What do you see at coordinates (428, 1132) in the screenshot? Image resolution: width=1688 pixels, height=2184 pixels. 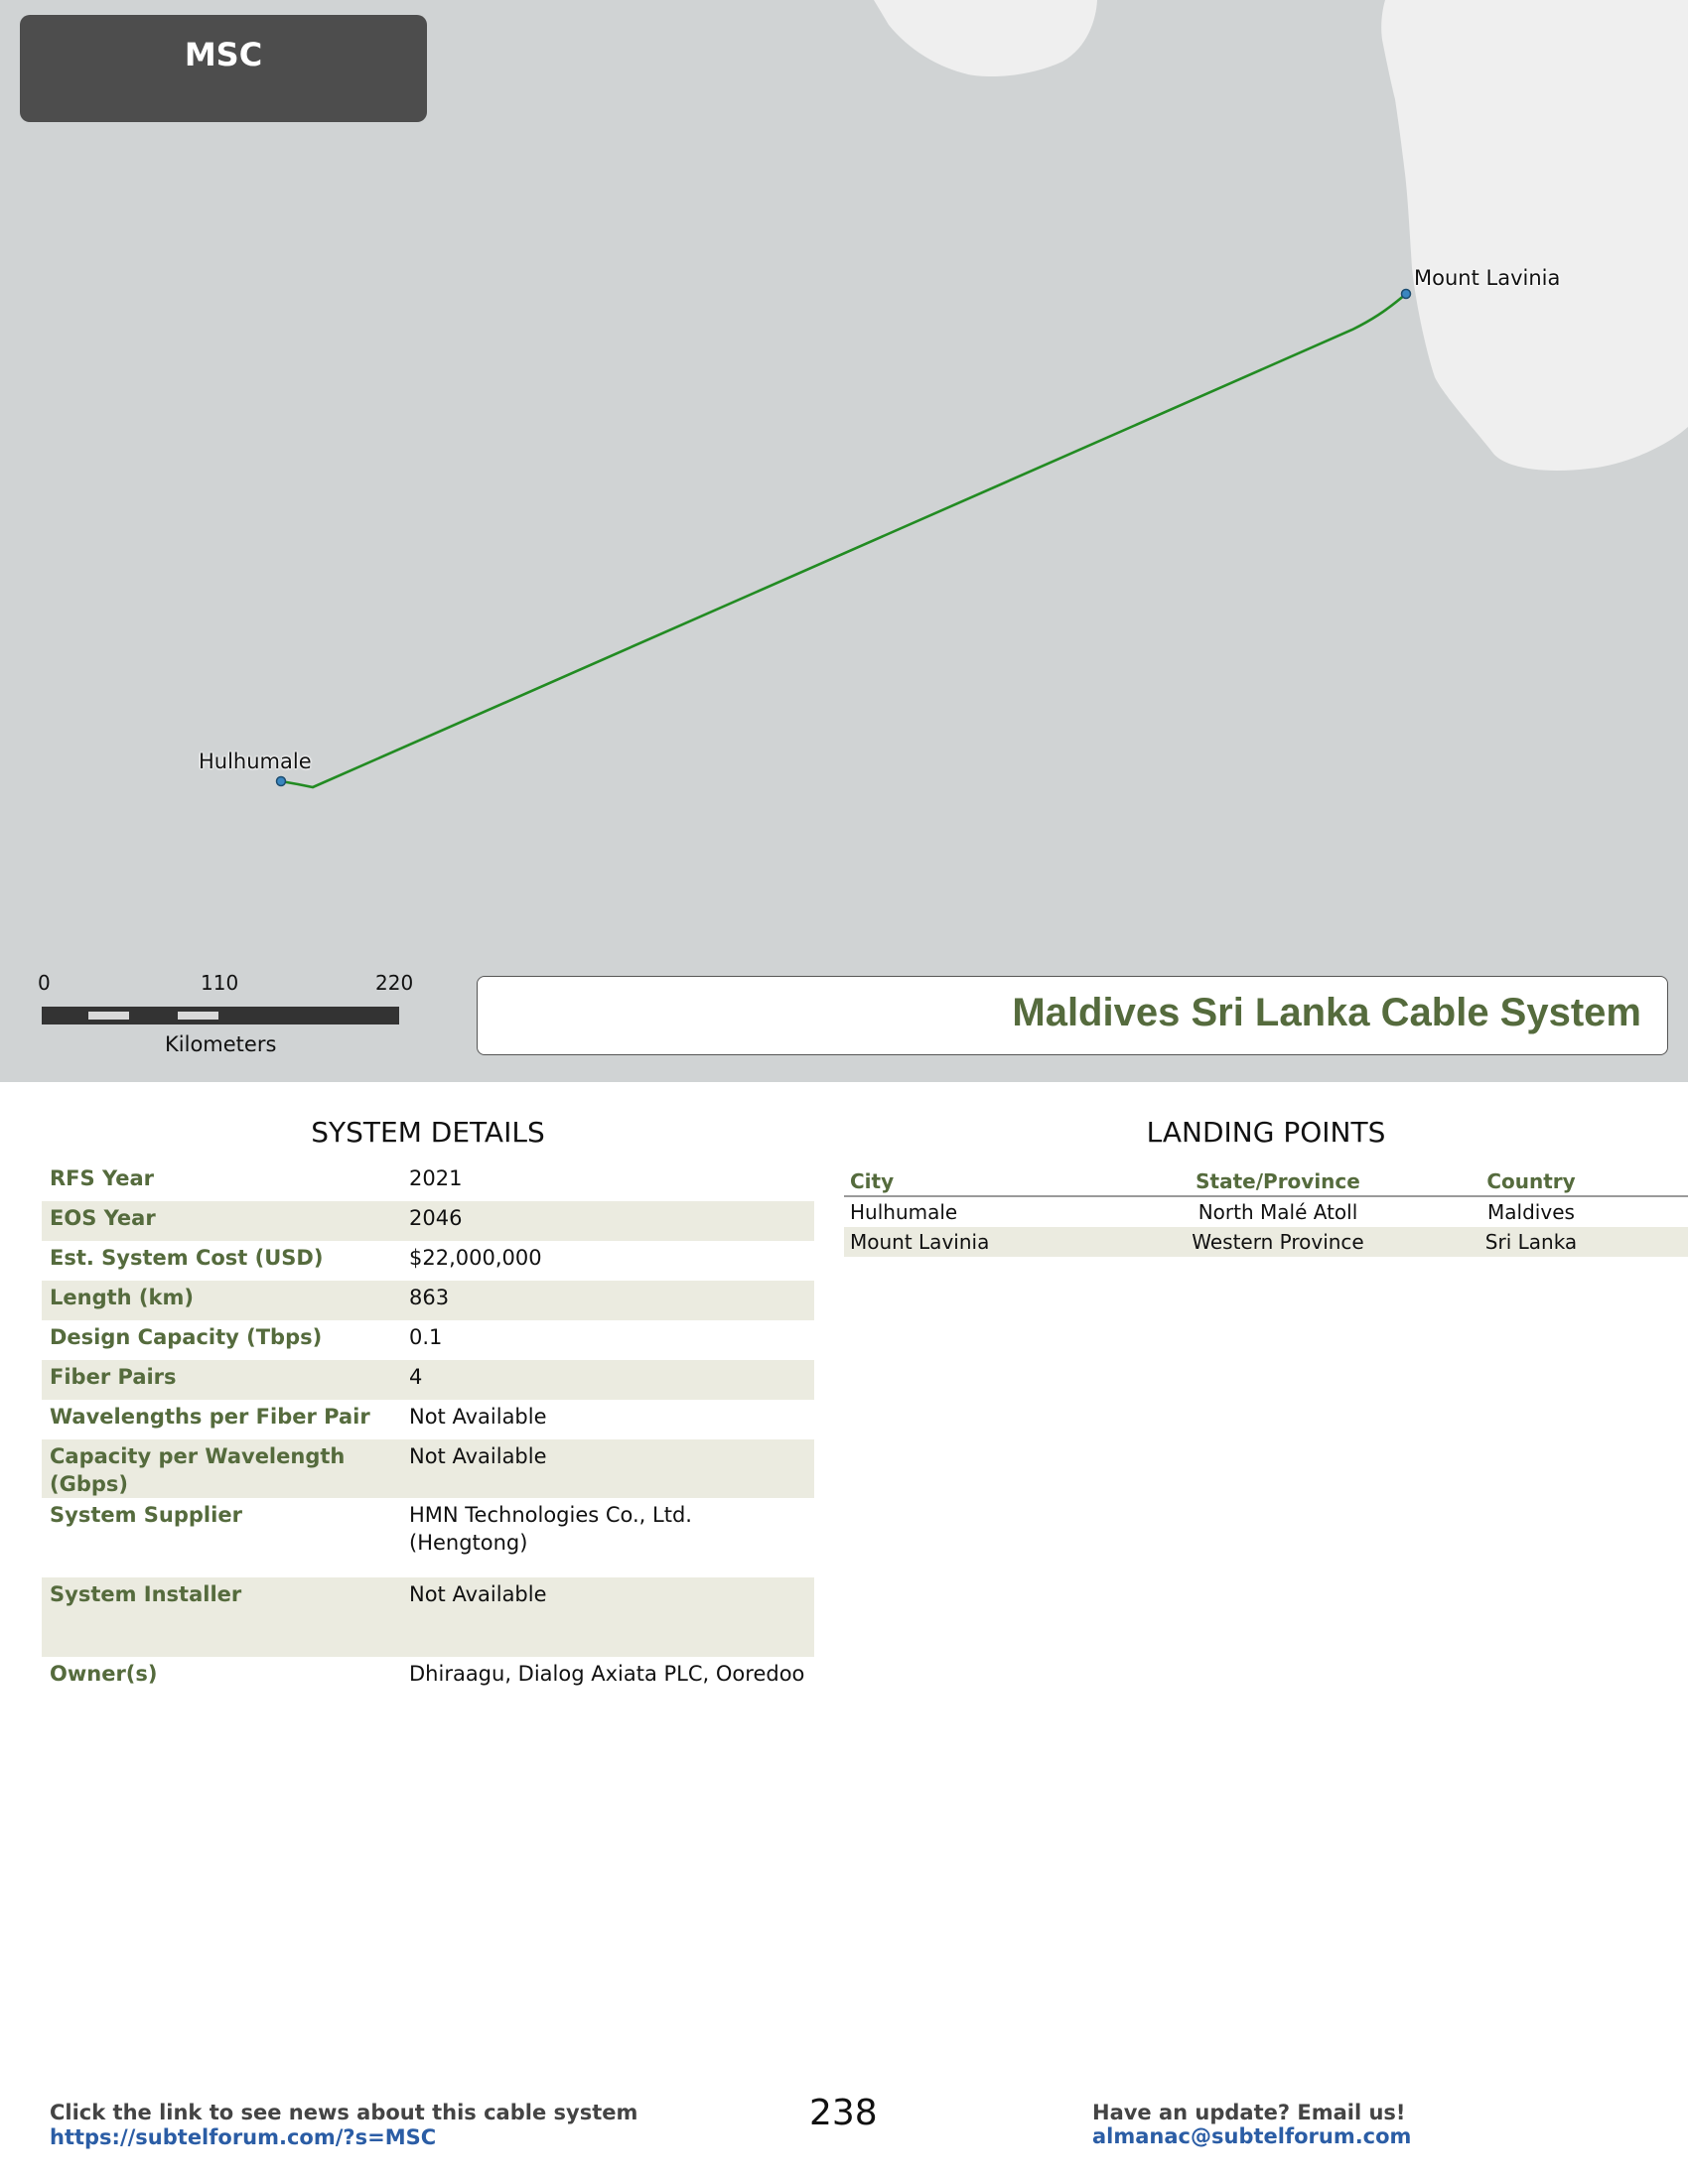 I see `system-details-heading: SYSTEM DETAILS` at bounding box center [428, 1132].